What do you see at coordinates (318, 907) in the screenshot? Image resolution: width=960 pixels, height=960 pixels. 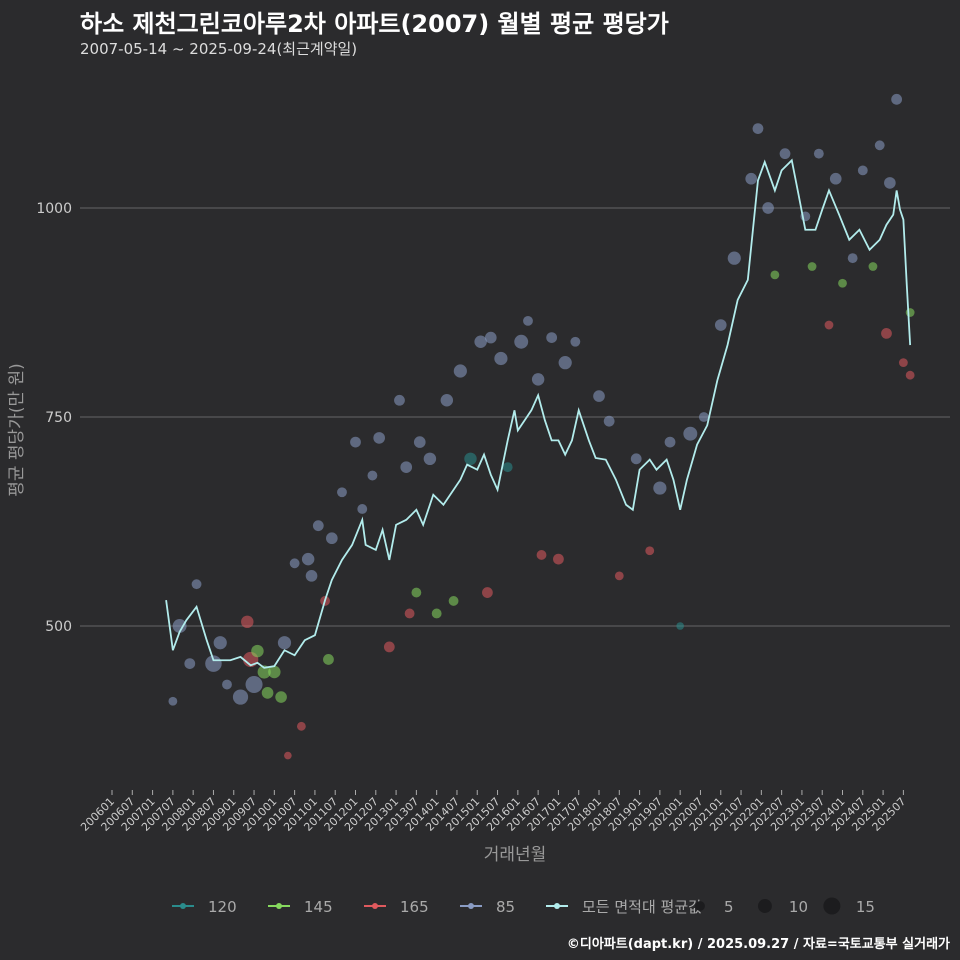 I see `legend-label: 145` at bounding box center [318, 907].